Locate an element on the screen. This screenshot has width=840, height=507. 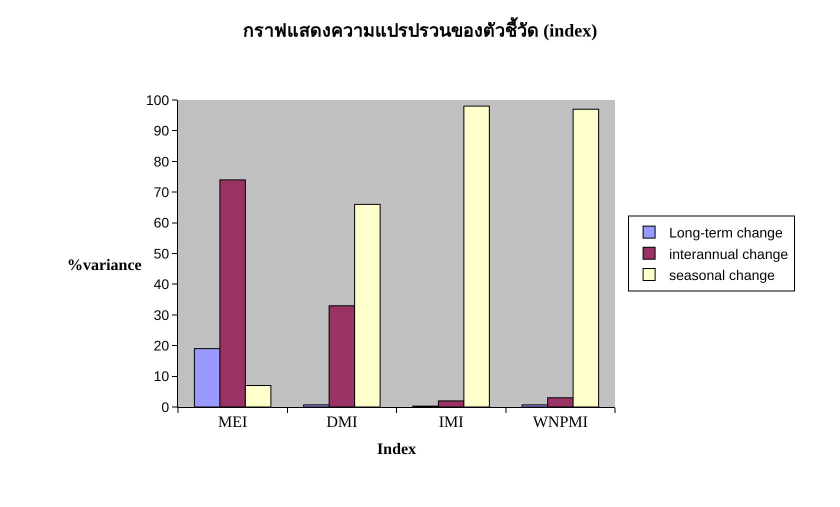
legend-label: Long-term change is located at coordinates (726, 232).